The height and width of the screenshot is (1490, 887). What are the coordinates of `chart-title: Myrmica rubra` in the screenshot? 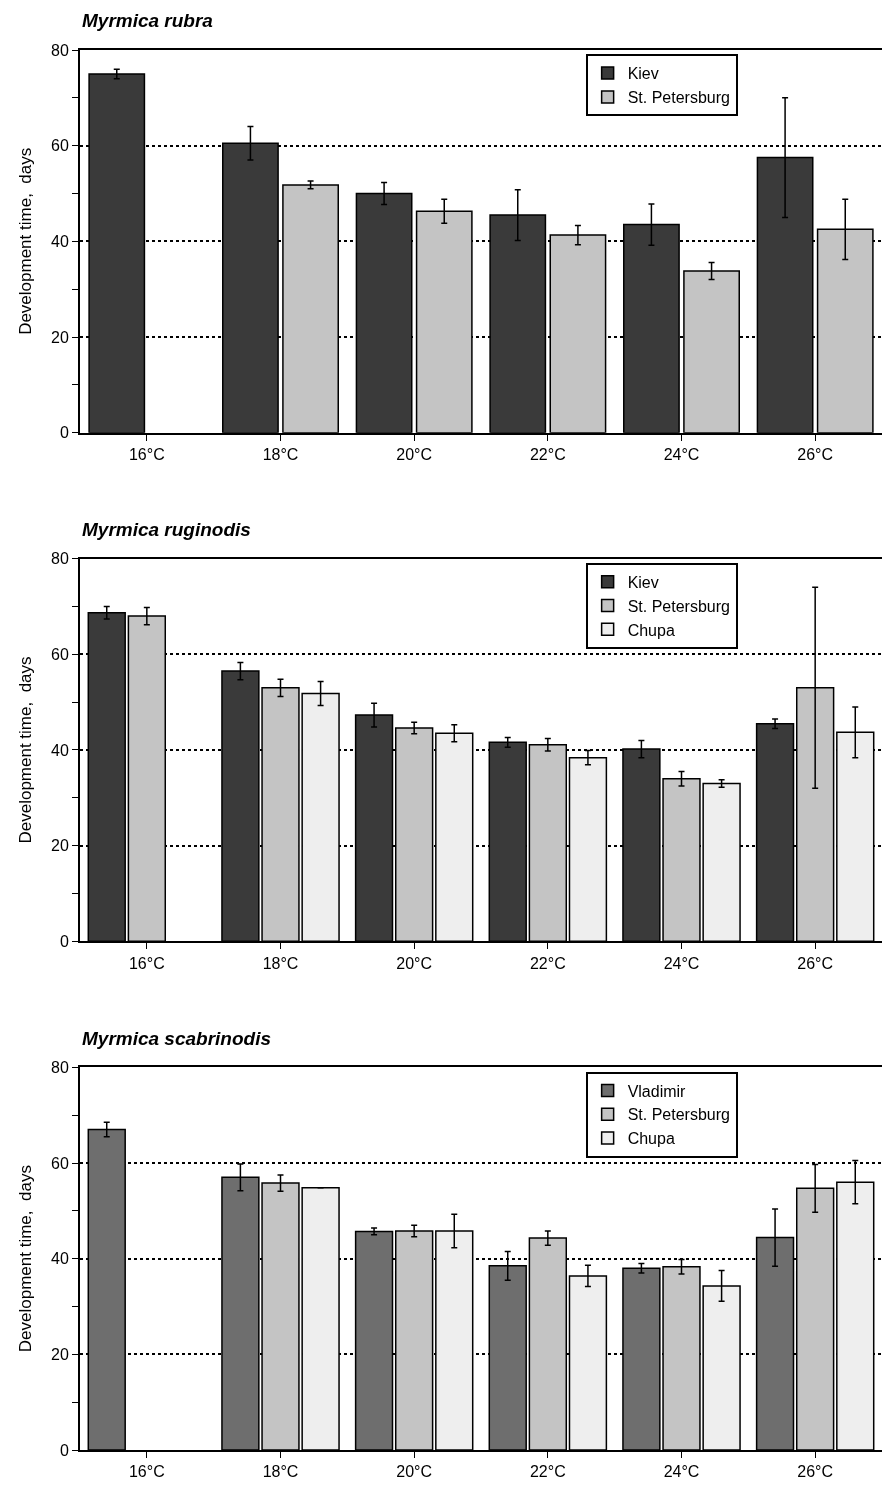 It's located at (148, 20).